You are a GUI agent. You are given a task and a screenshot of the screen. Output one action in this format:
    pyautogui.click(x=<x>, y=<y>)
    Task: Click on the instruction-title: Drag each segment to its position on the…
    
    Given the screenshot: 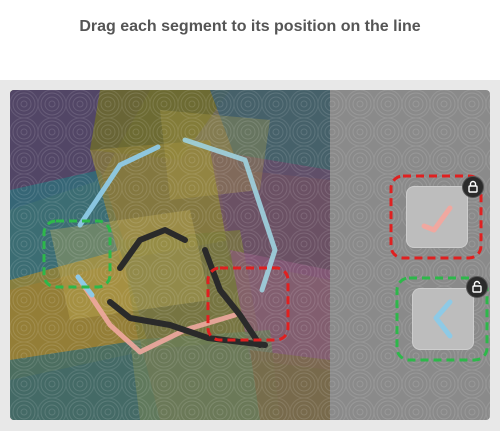 What is the action you would take?
    pyautogui.click(x=250, y=26)
    